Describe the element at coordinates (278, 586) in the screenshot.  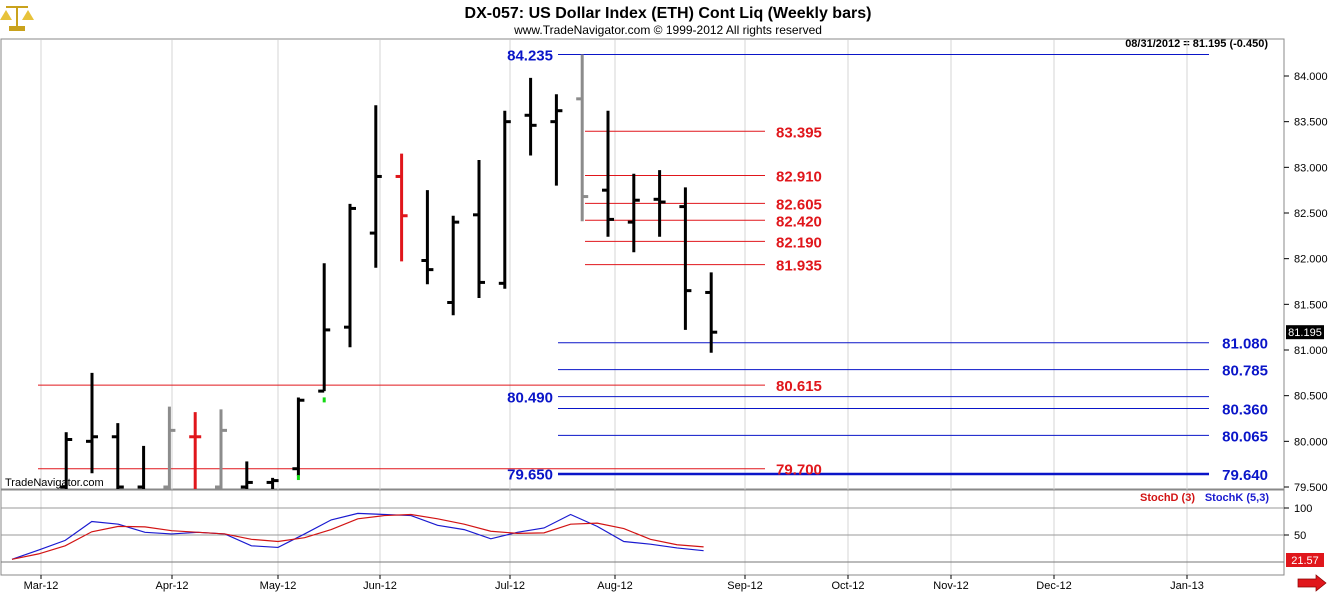
I see `xtick-label: May-12` at that location.